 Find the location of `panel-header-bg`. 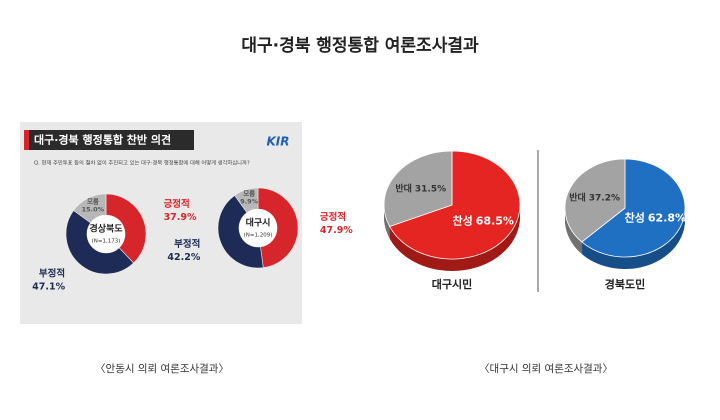

panel-header-bg is located at coordinates (109, 140).